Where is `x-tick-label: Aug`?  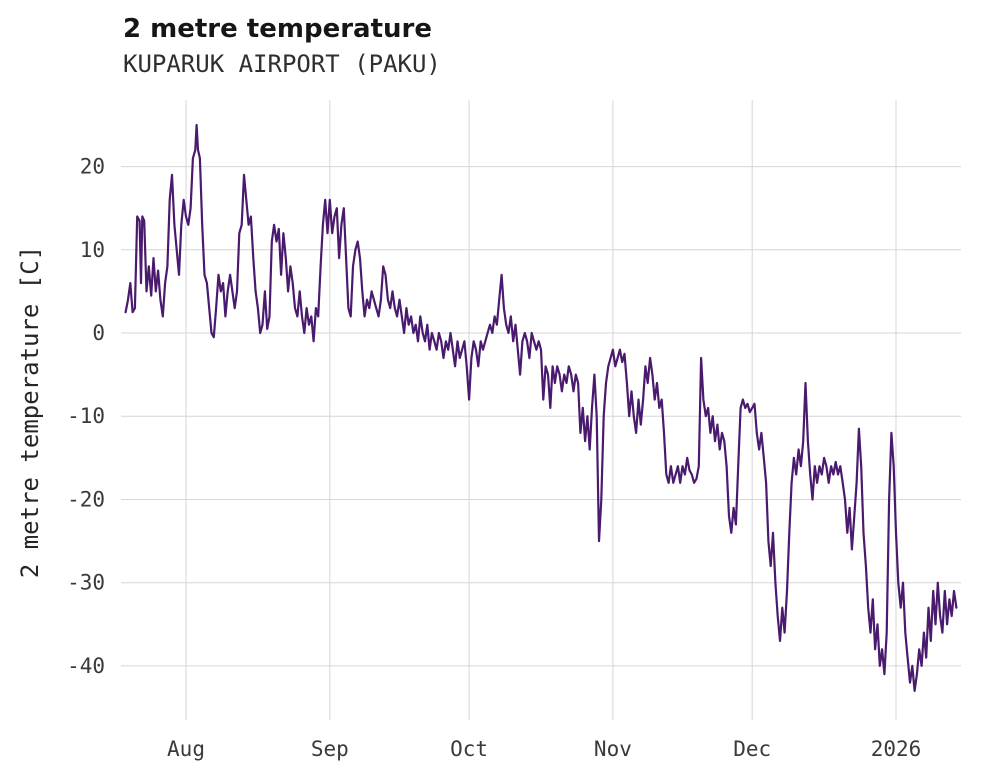 x-tick-label: Aug is located at coordinates (186, 749).